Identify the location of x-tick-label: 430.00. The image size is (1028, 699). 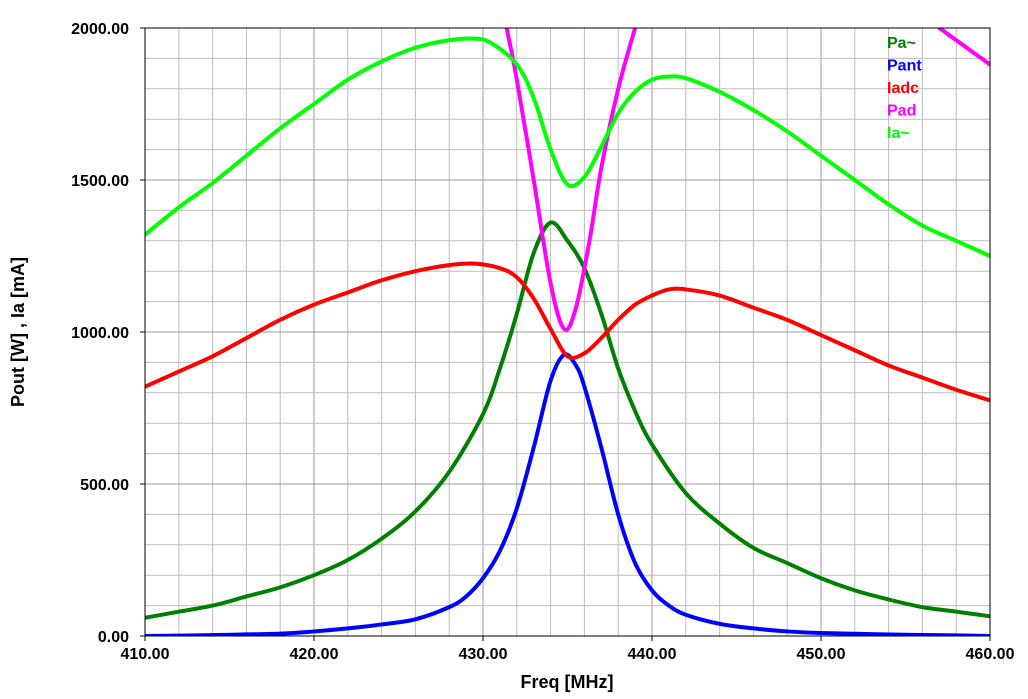
(483, 654).